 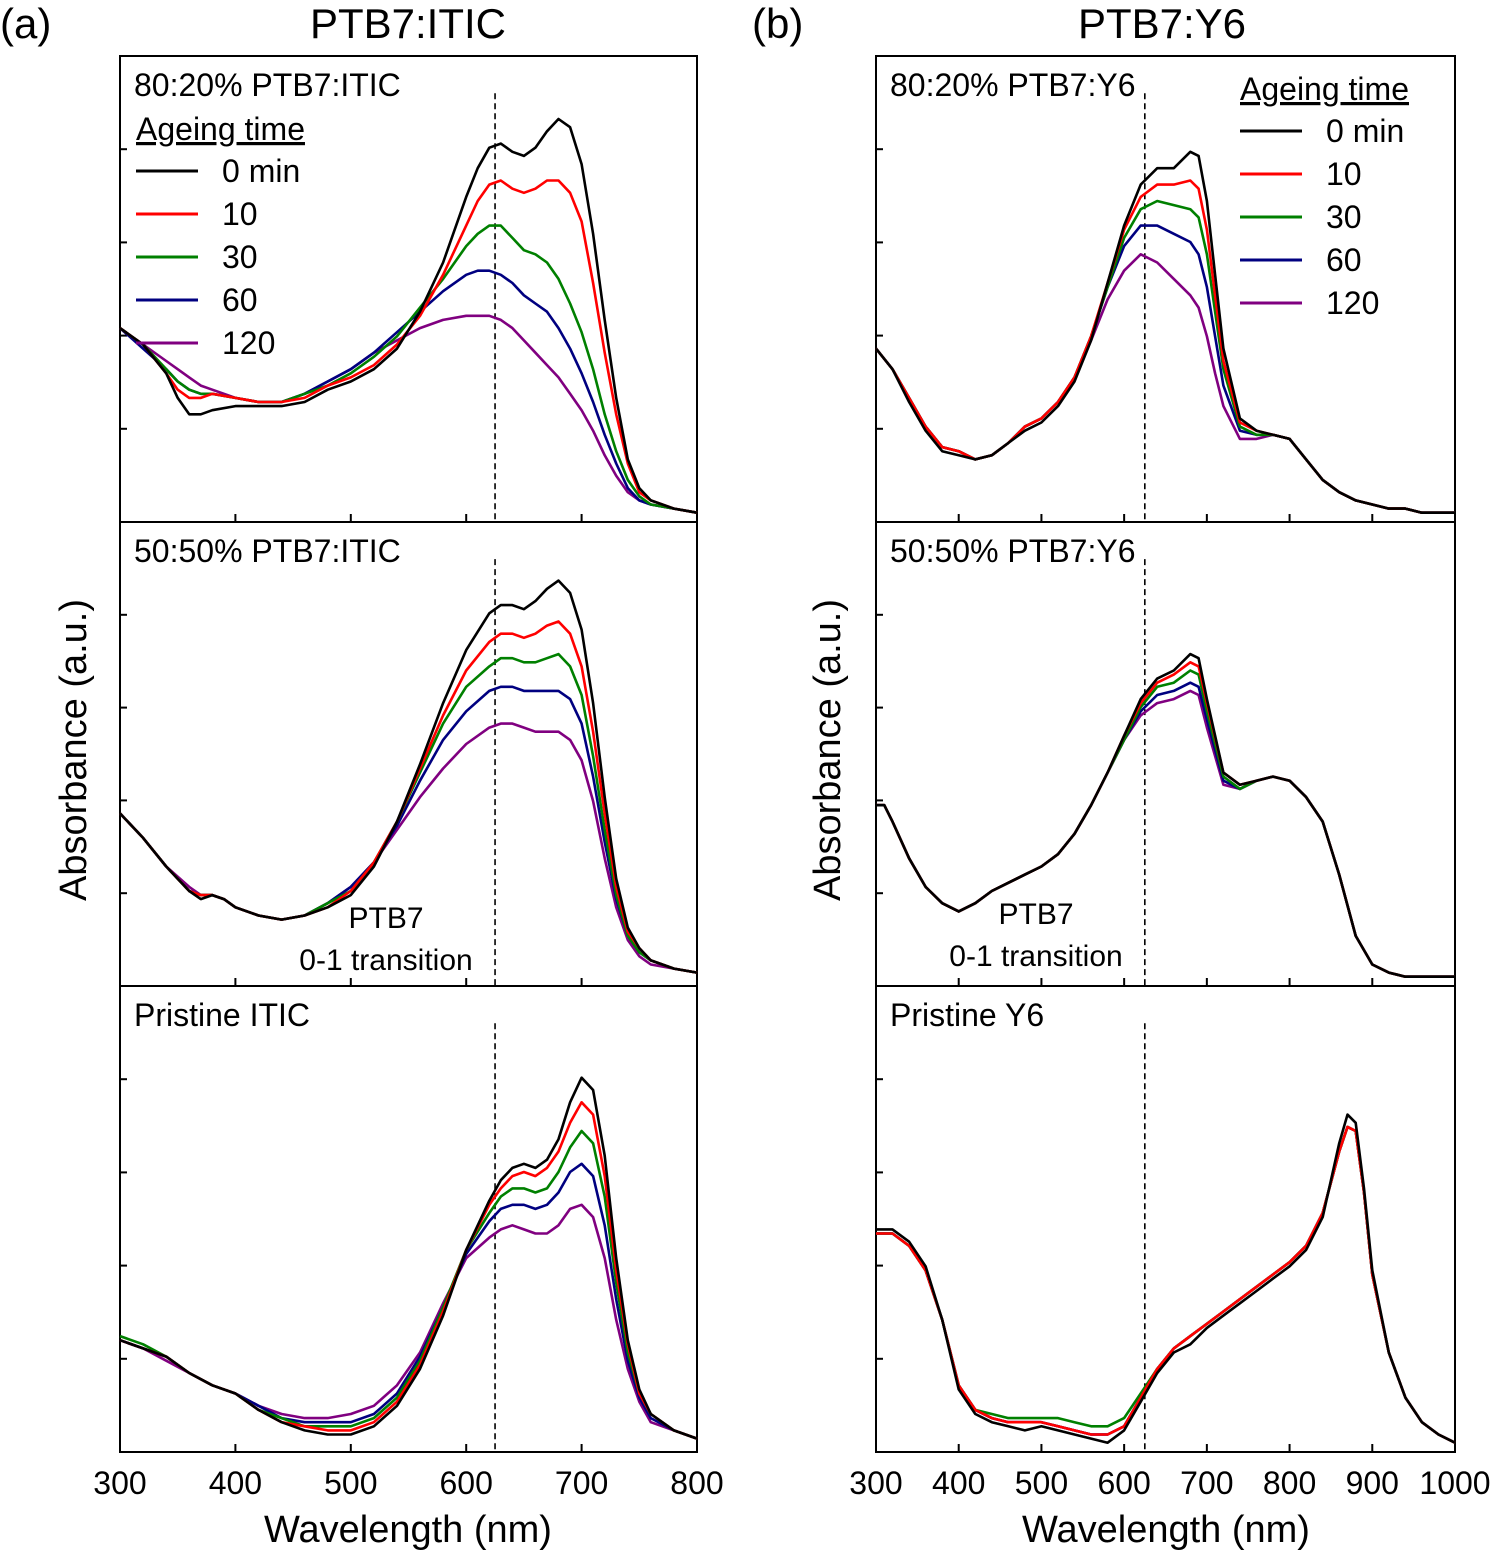 I want to click on panel-a-annotation-line1: PTB7, so click(x=385, y=918).